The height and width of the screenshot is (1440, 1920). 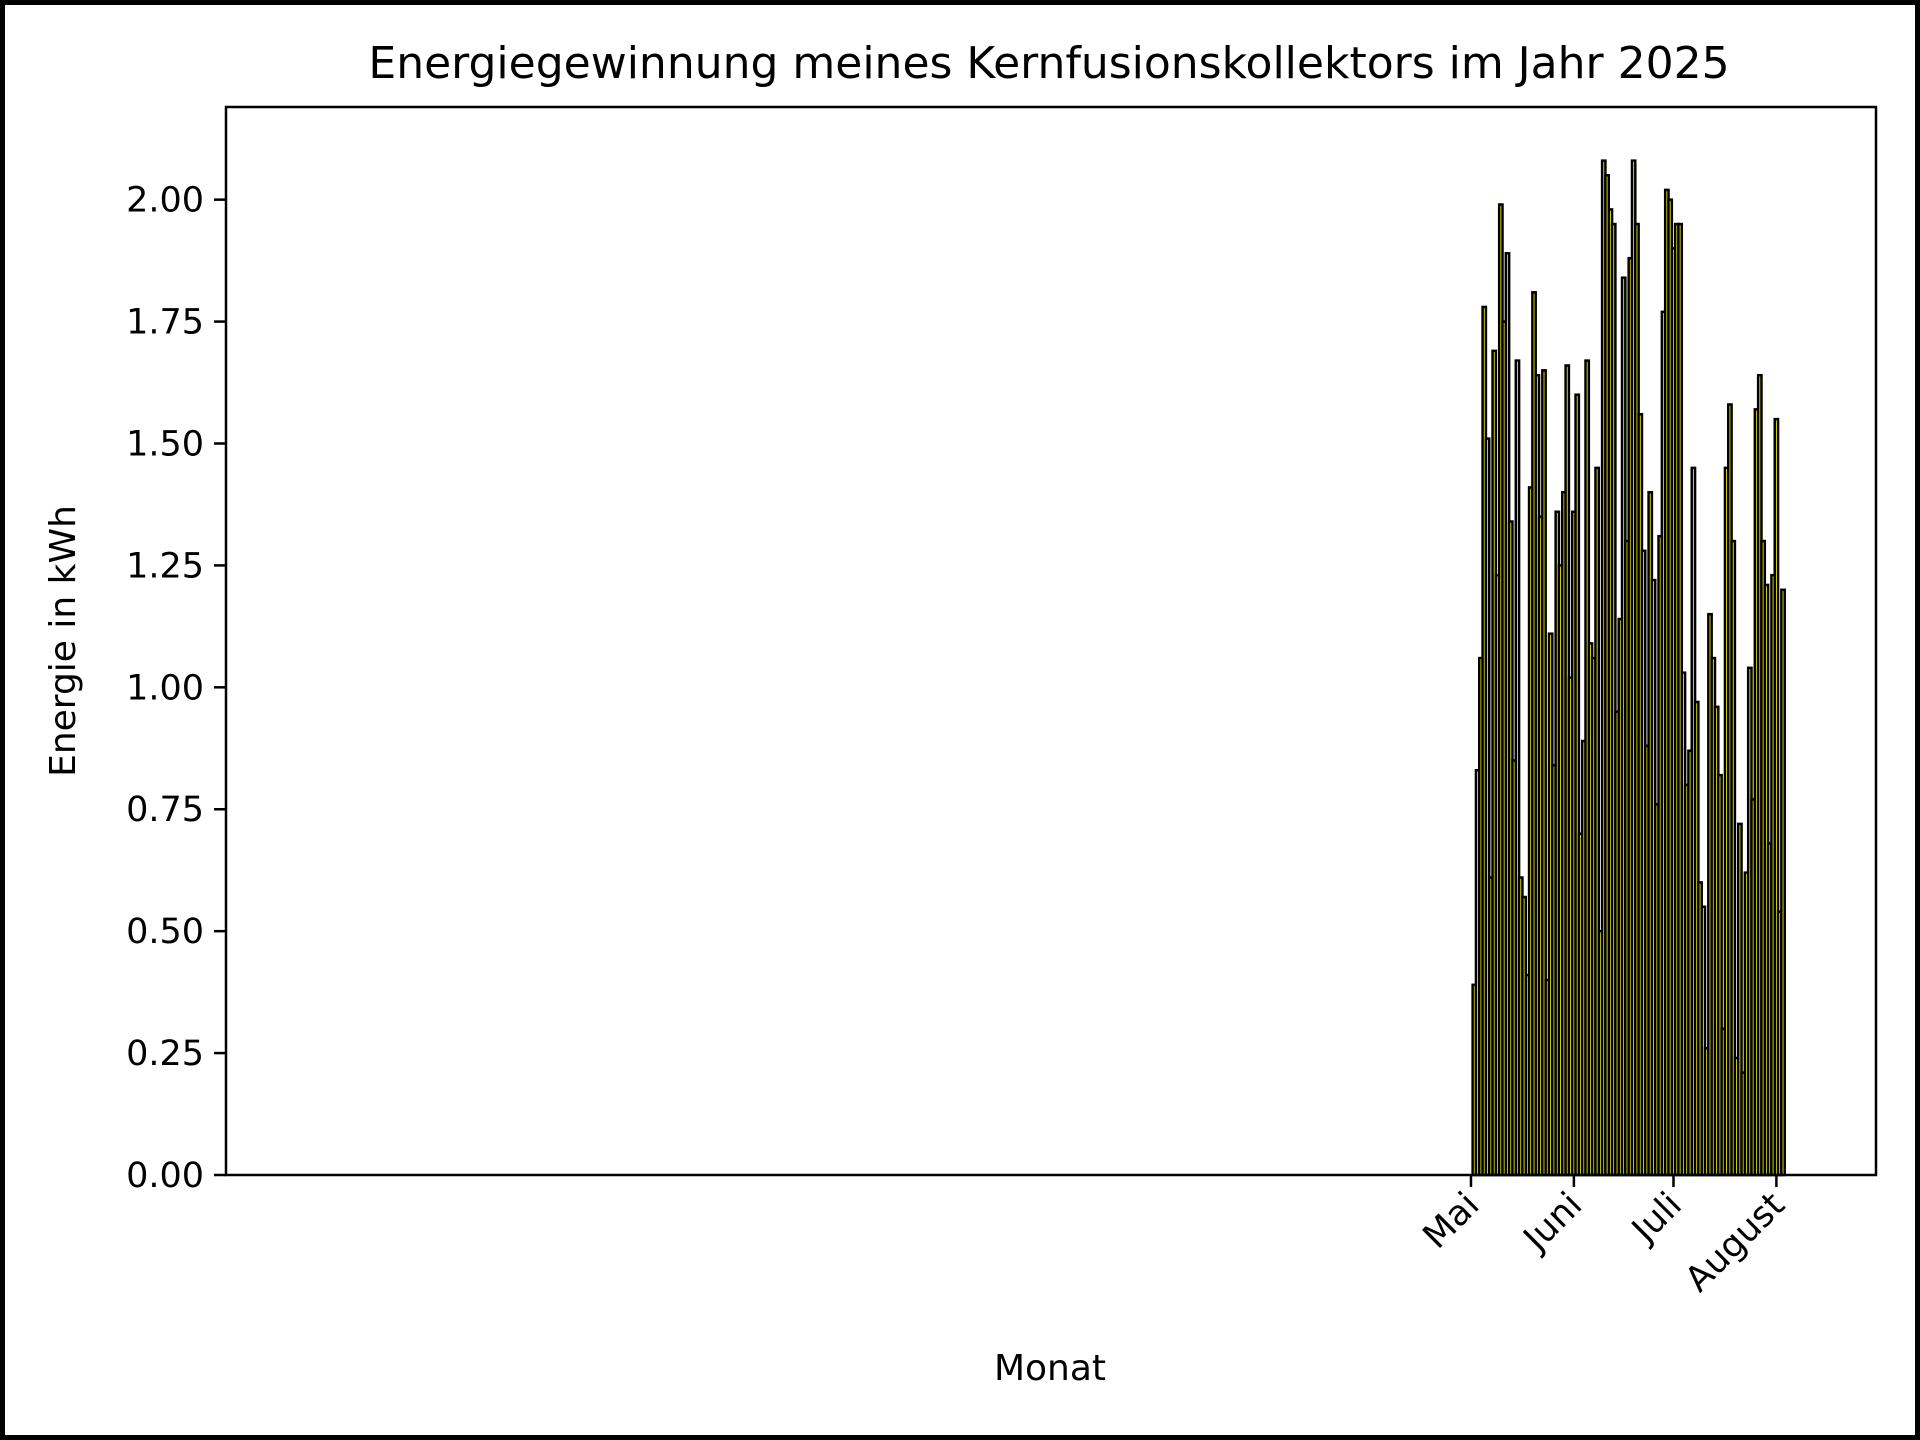 What do you see at coordinates (1628, 668) in the screenshot?
I see `bars-layer` at bounding box center [1628, 668].